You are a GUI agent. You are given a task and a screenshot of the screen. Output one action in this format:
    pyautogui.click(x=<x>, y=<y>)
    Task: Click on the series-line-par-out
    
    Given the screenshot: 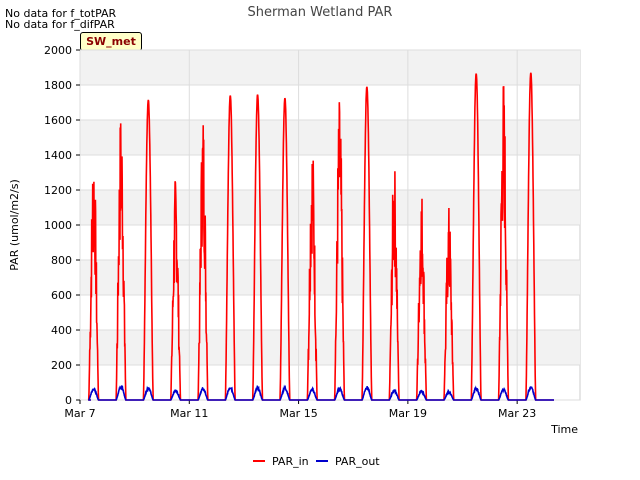 What is the action you would take?
    pyautogui.click(x=321, y=392)
    